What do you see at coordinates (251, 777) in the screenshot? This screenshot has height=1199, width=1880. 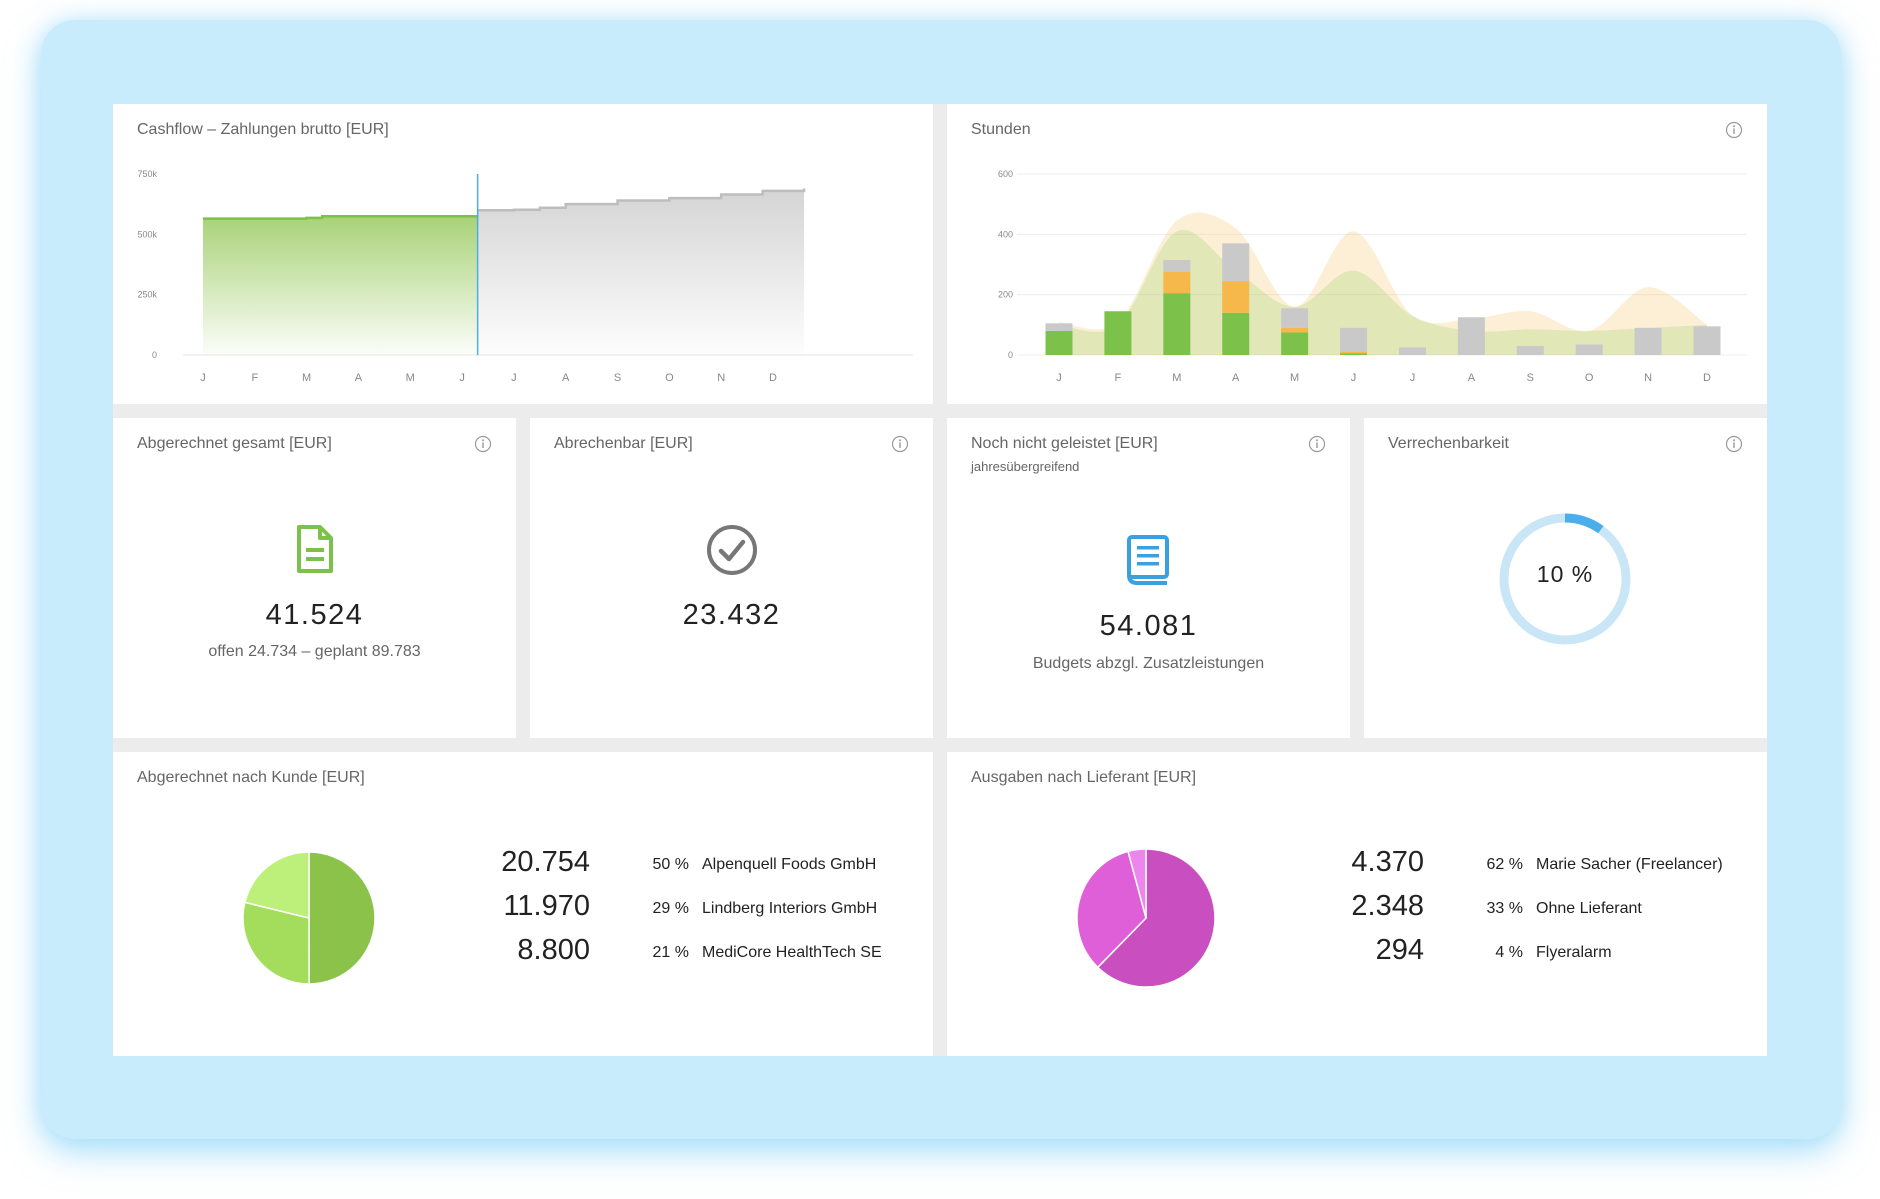 I see `nach-kunde-title: Abgerechnet nach Kunde [EUR]` at bounding box center [251, 777].